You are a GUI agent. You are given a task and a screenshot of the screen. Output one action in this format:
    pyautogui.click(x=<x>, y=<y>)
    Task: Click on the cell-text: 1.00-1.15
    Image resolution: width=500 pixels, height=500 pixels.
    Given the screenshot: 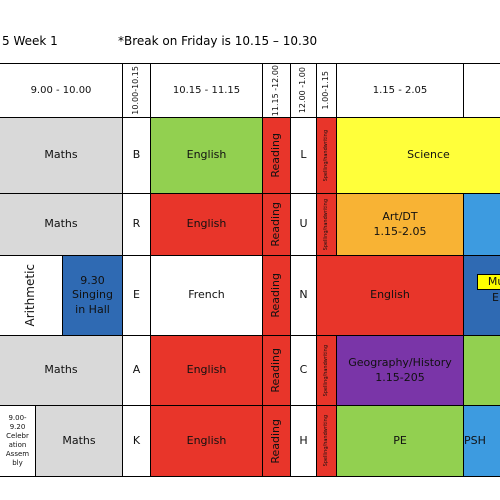 What is the action you would take?
    pyautogui.click(x=326, y=90)
    